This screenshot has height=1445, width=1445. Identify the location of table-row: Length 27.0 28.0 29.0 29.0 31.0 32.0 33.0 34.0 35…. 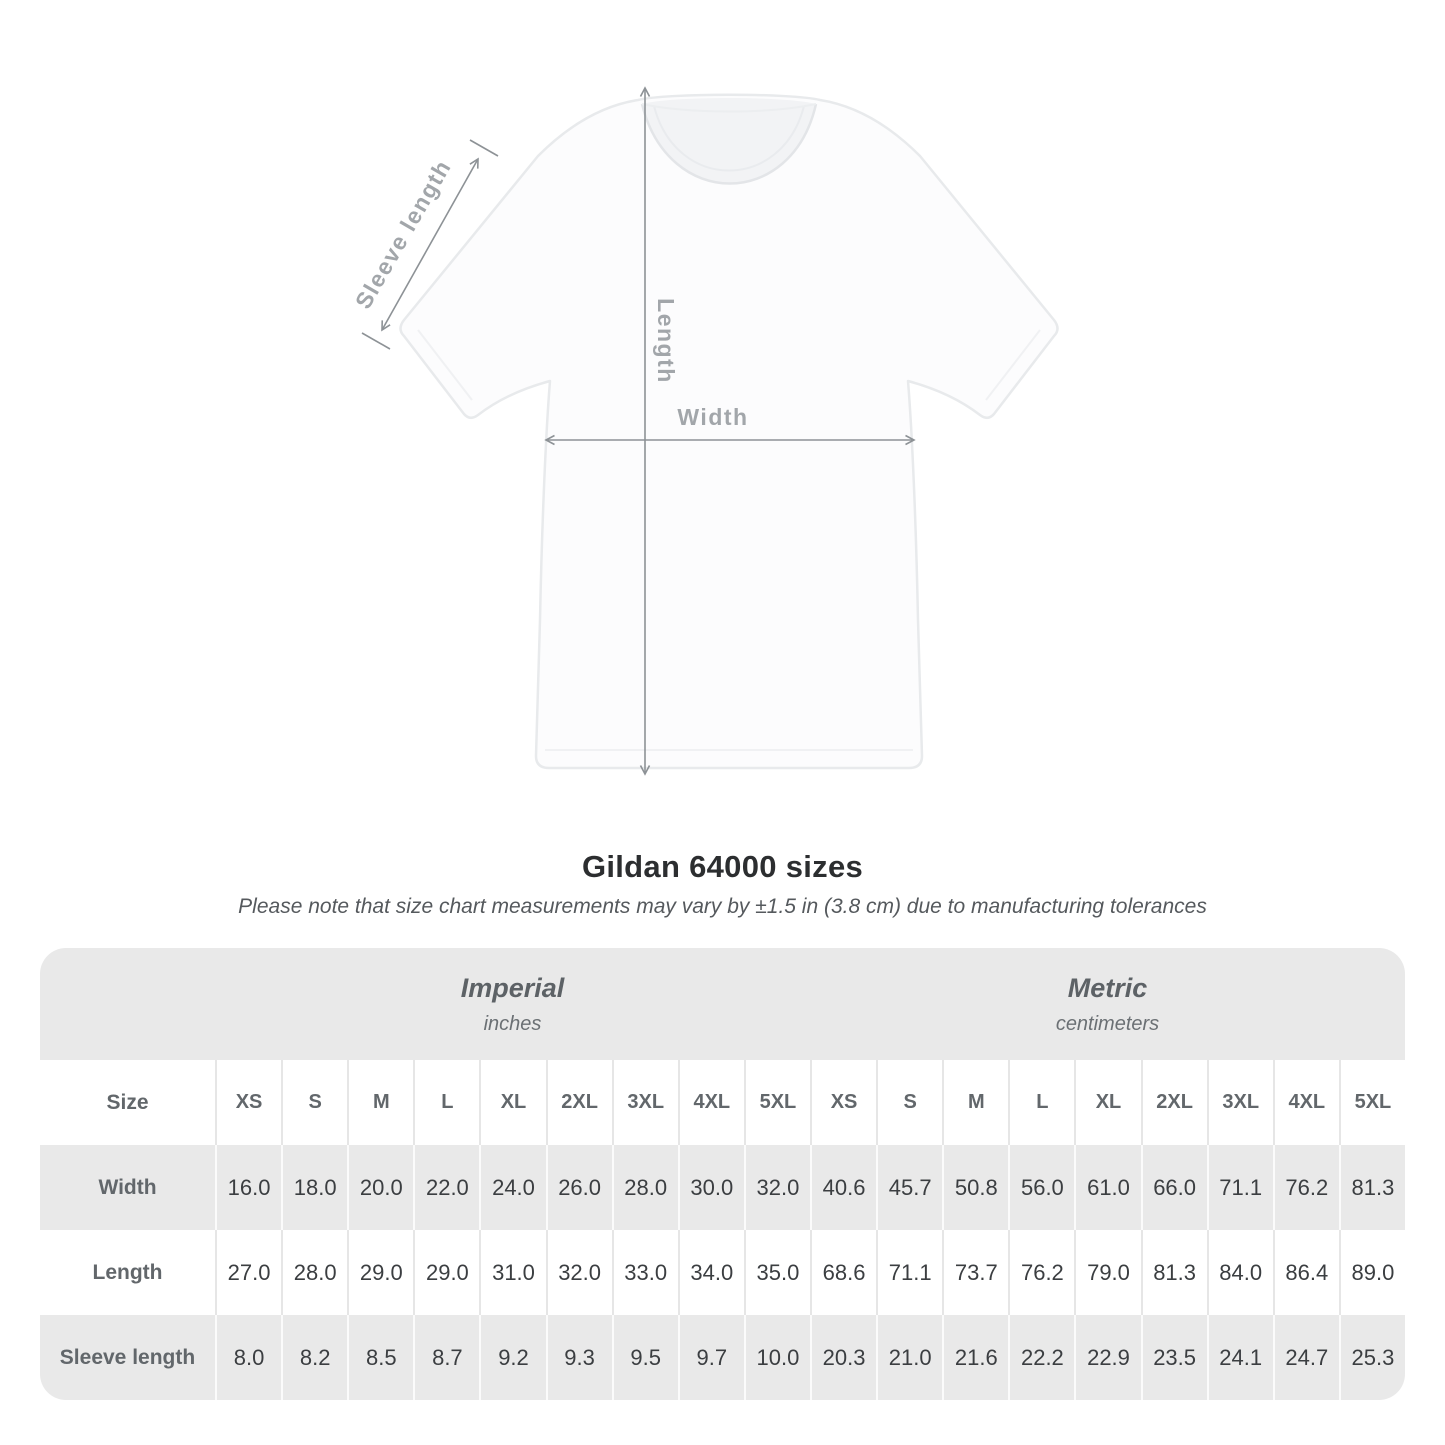
(722, 1272).